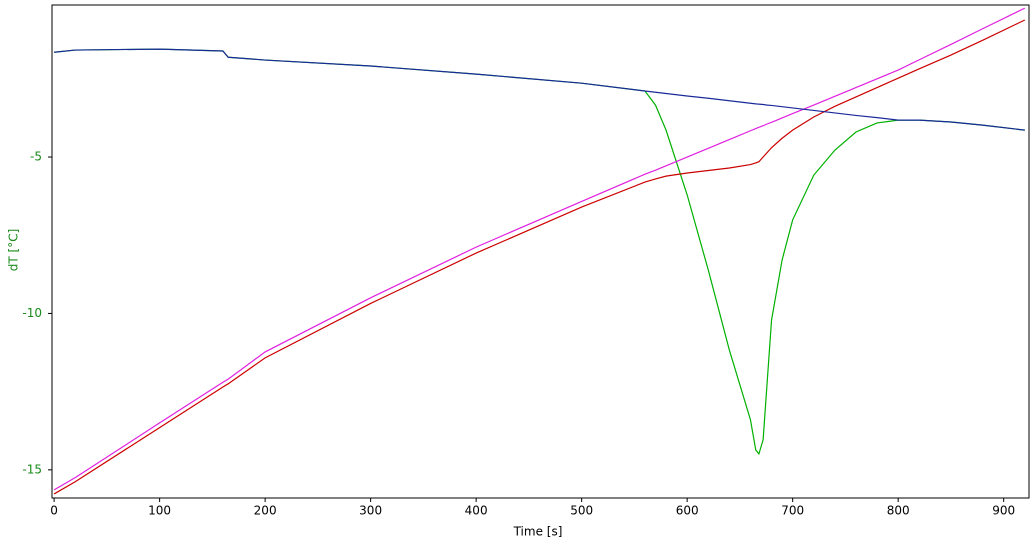 The width and height of the screenshot is (1032, 544). I want to click on x-tick-label: 900, so click(1003, 511).